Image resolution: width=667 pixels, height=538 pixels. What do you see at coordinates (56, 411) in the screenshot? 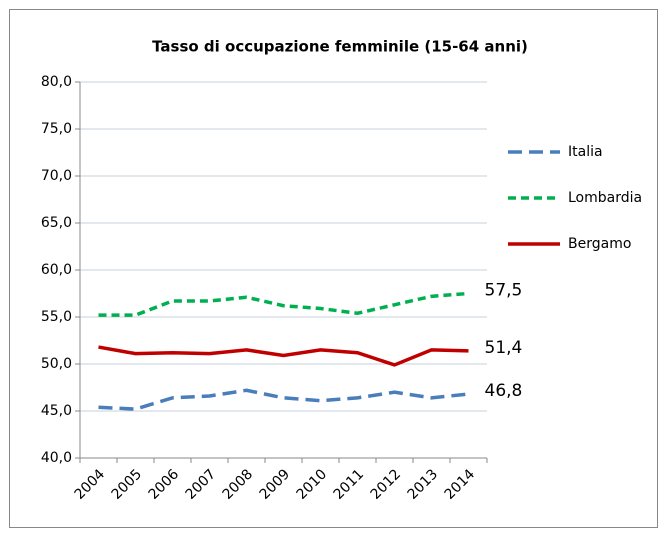
I see `y-tick-label: 45,0` at bounding box center [56, 411].